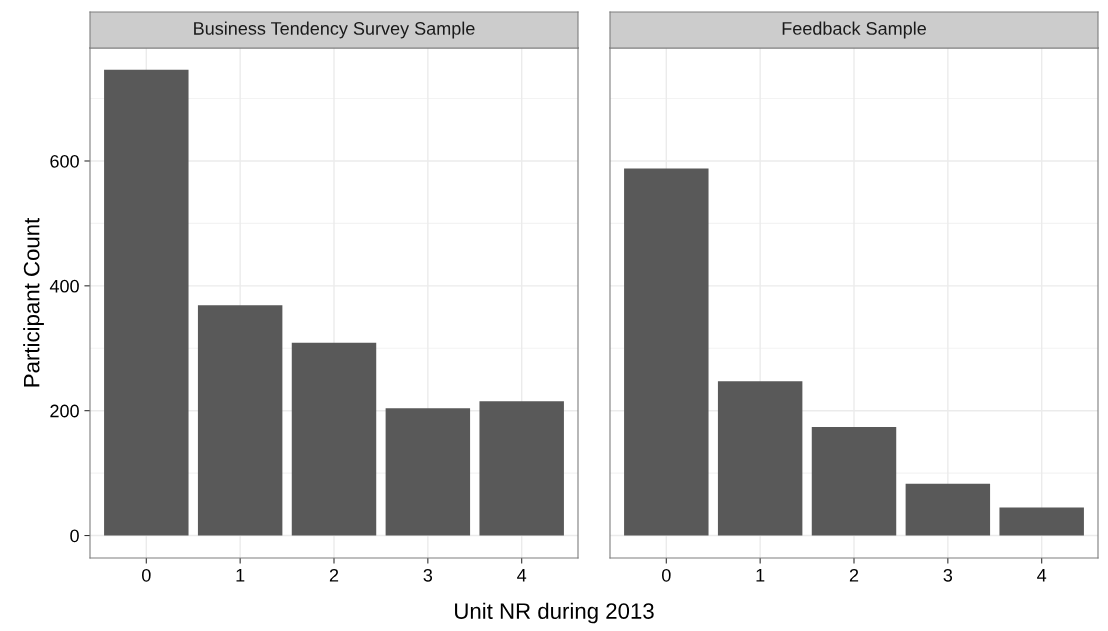 Image resolution: width=1108 pixels, height=631 pixels. What do you see at coordinates (64, 286) in the screenshot?
I see `y-tick-label: 400` at bounding box center [64, 286].